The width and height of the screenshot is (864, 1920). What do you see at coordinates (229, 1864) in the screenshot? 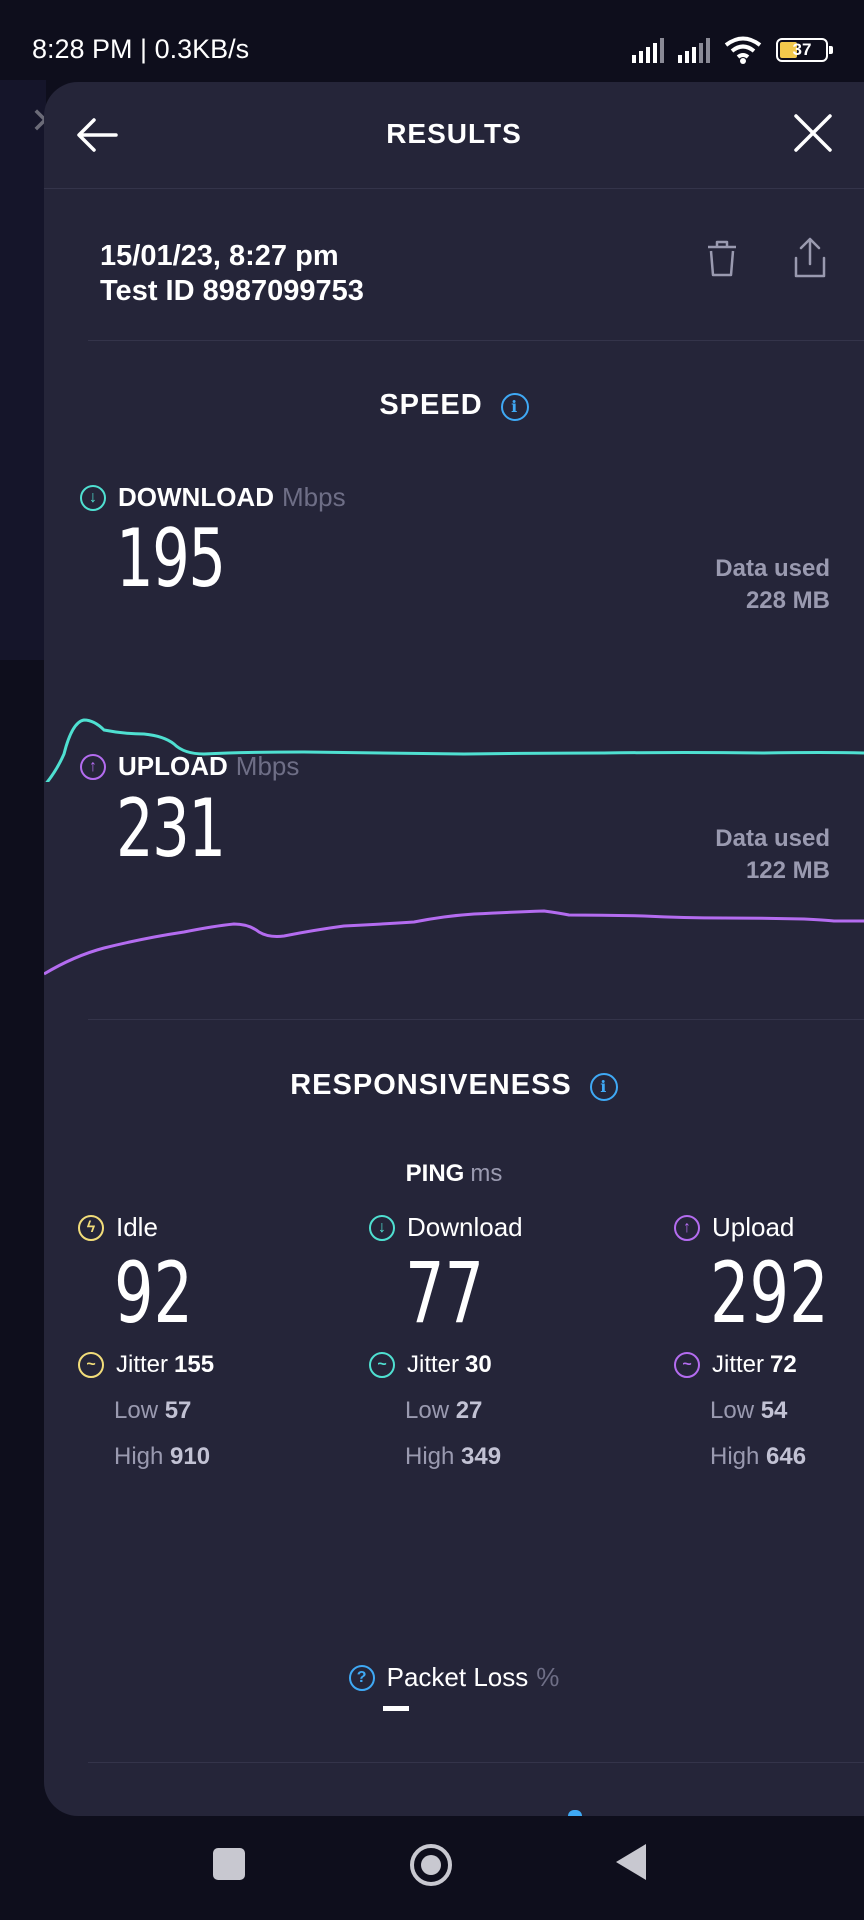
I see `recent-apps-button` at bounding box center [229, 1864].